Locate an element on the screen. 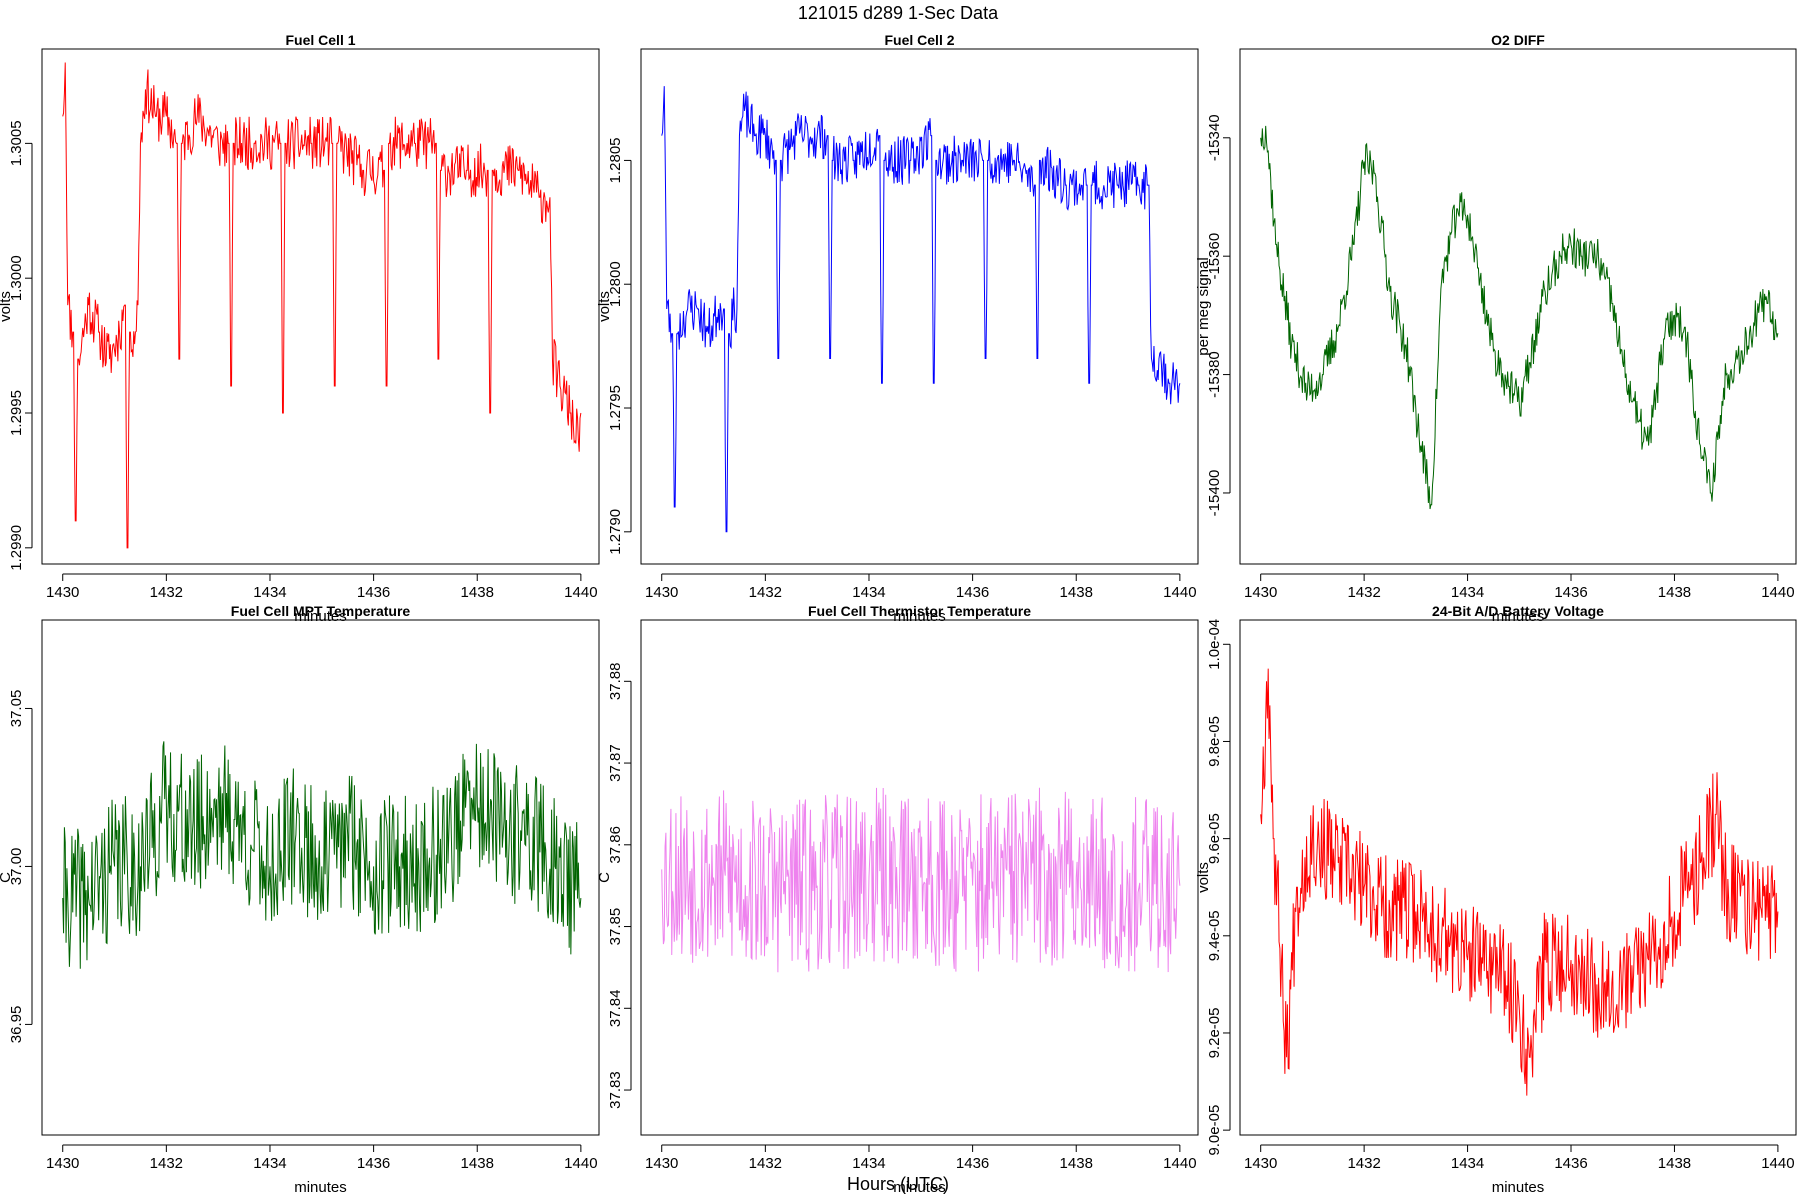 The height and width of the screenshot is (1200, 1800). y-tick-label: -15400 is located at coordinates (1214, 493).